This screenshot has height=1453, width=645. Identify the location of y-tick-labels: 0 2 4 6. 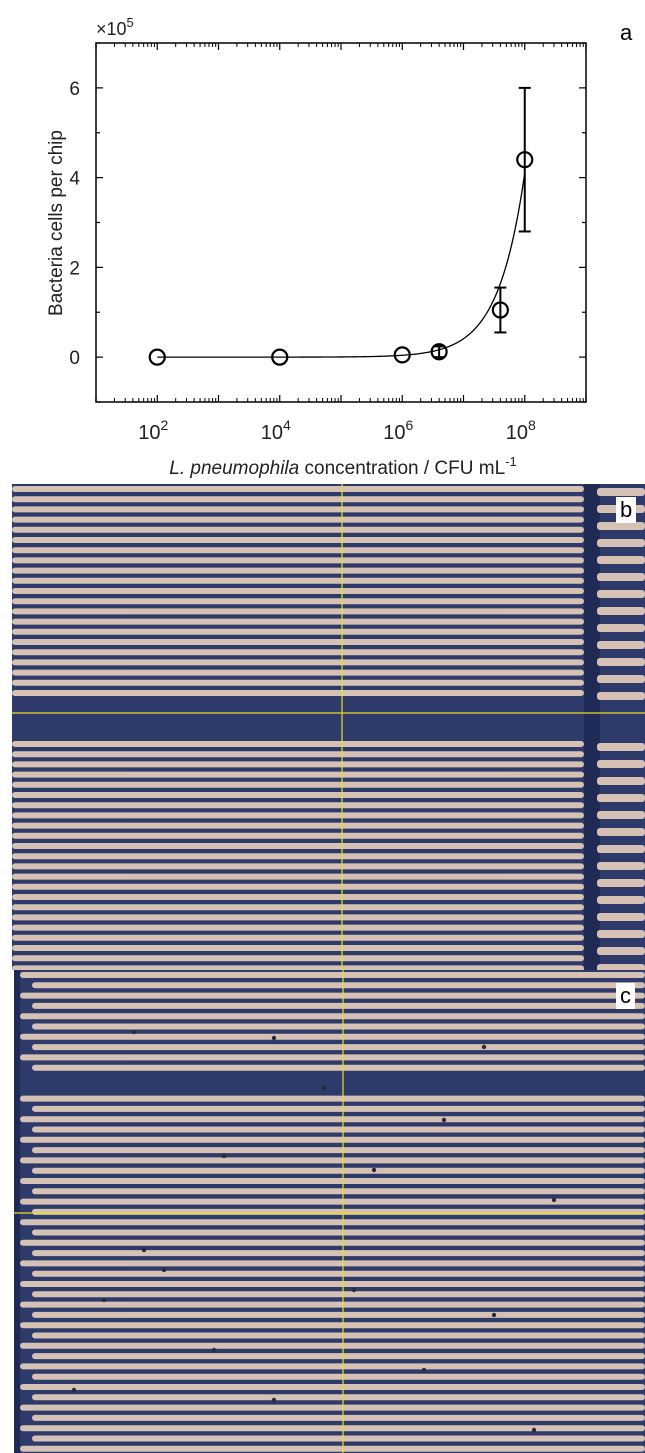
(74, 224).